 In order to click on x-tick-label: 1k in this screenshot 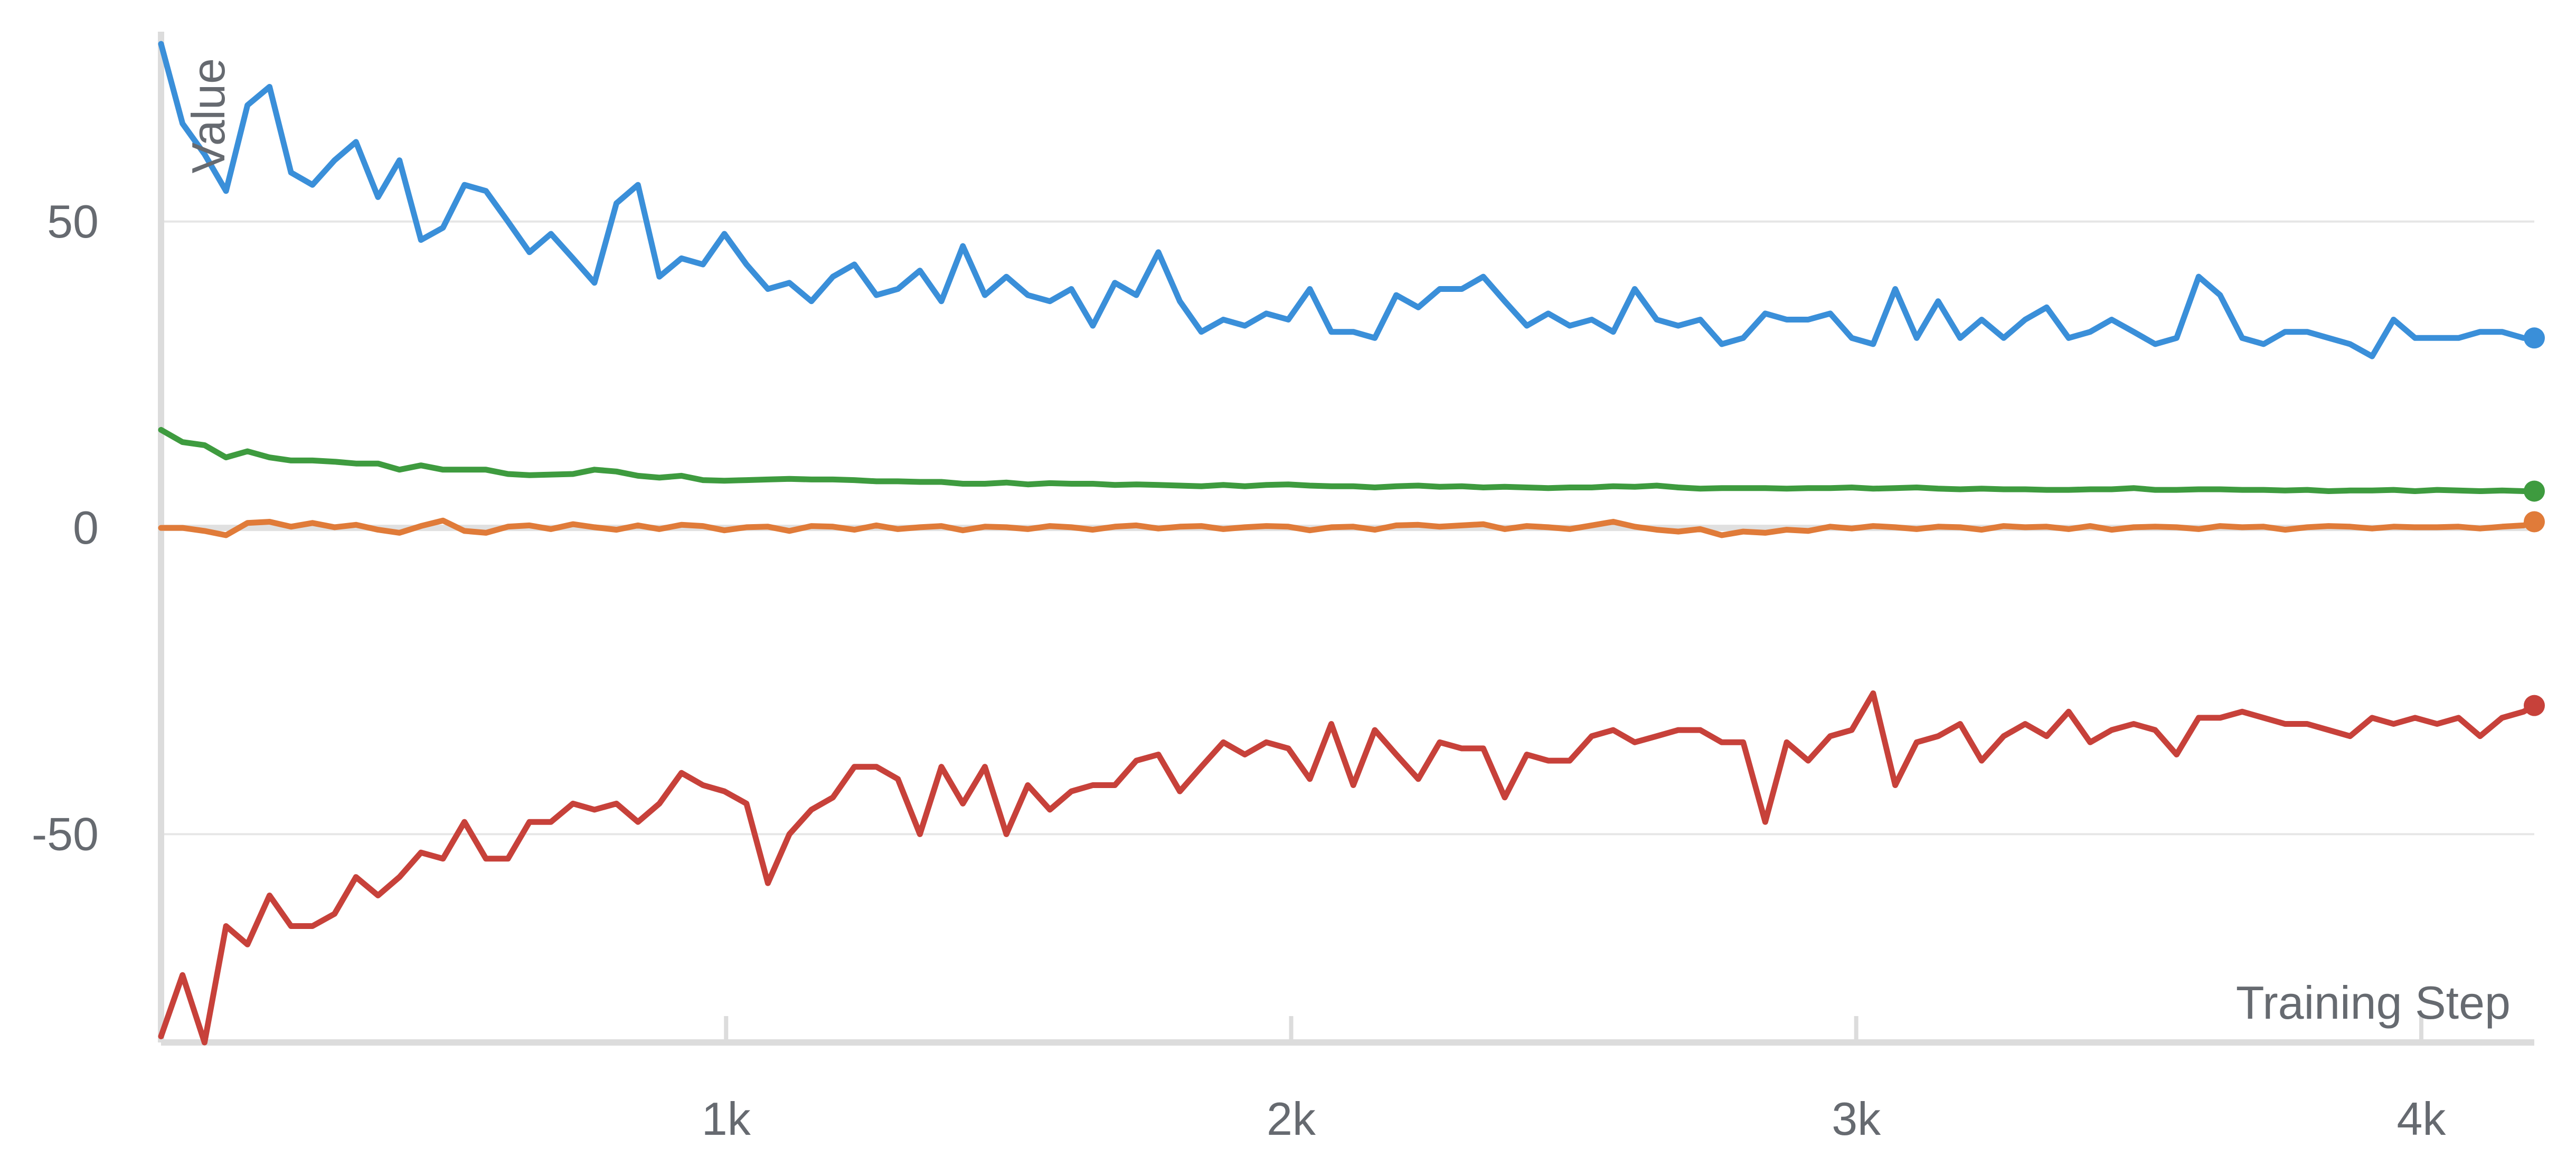, I will do `click(726, 1119)`.